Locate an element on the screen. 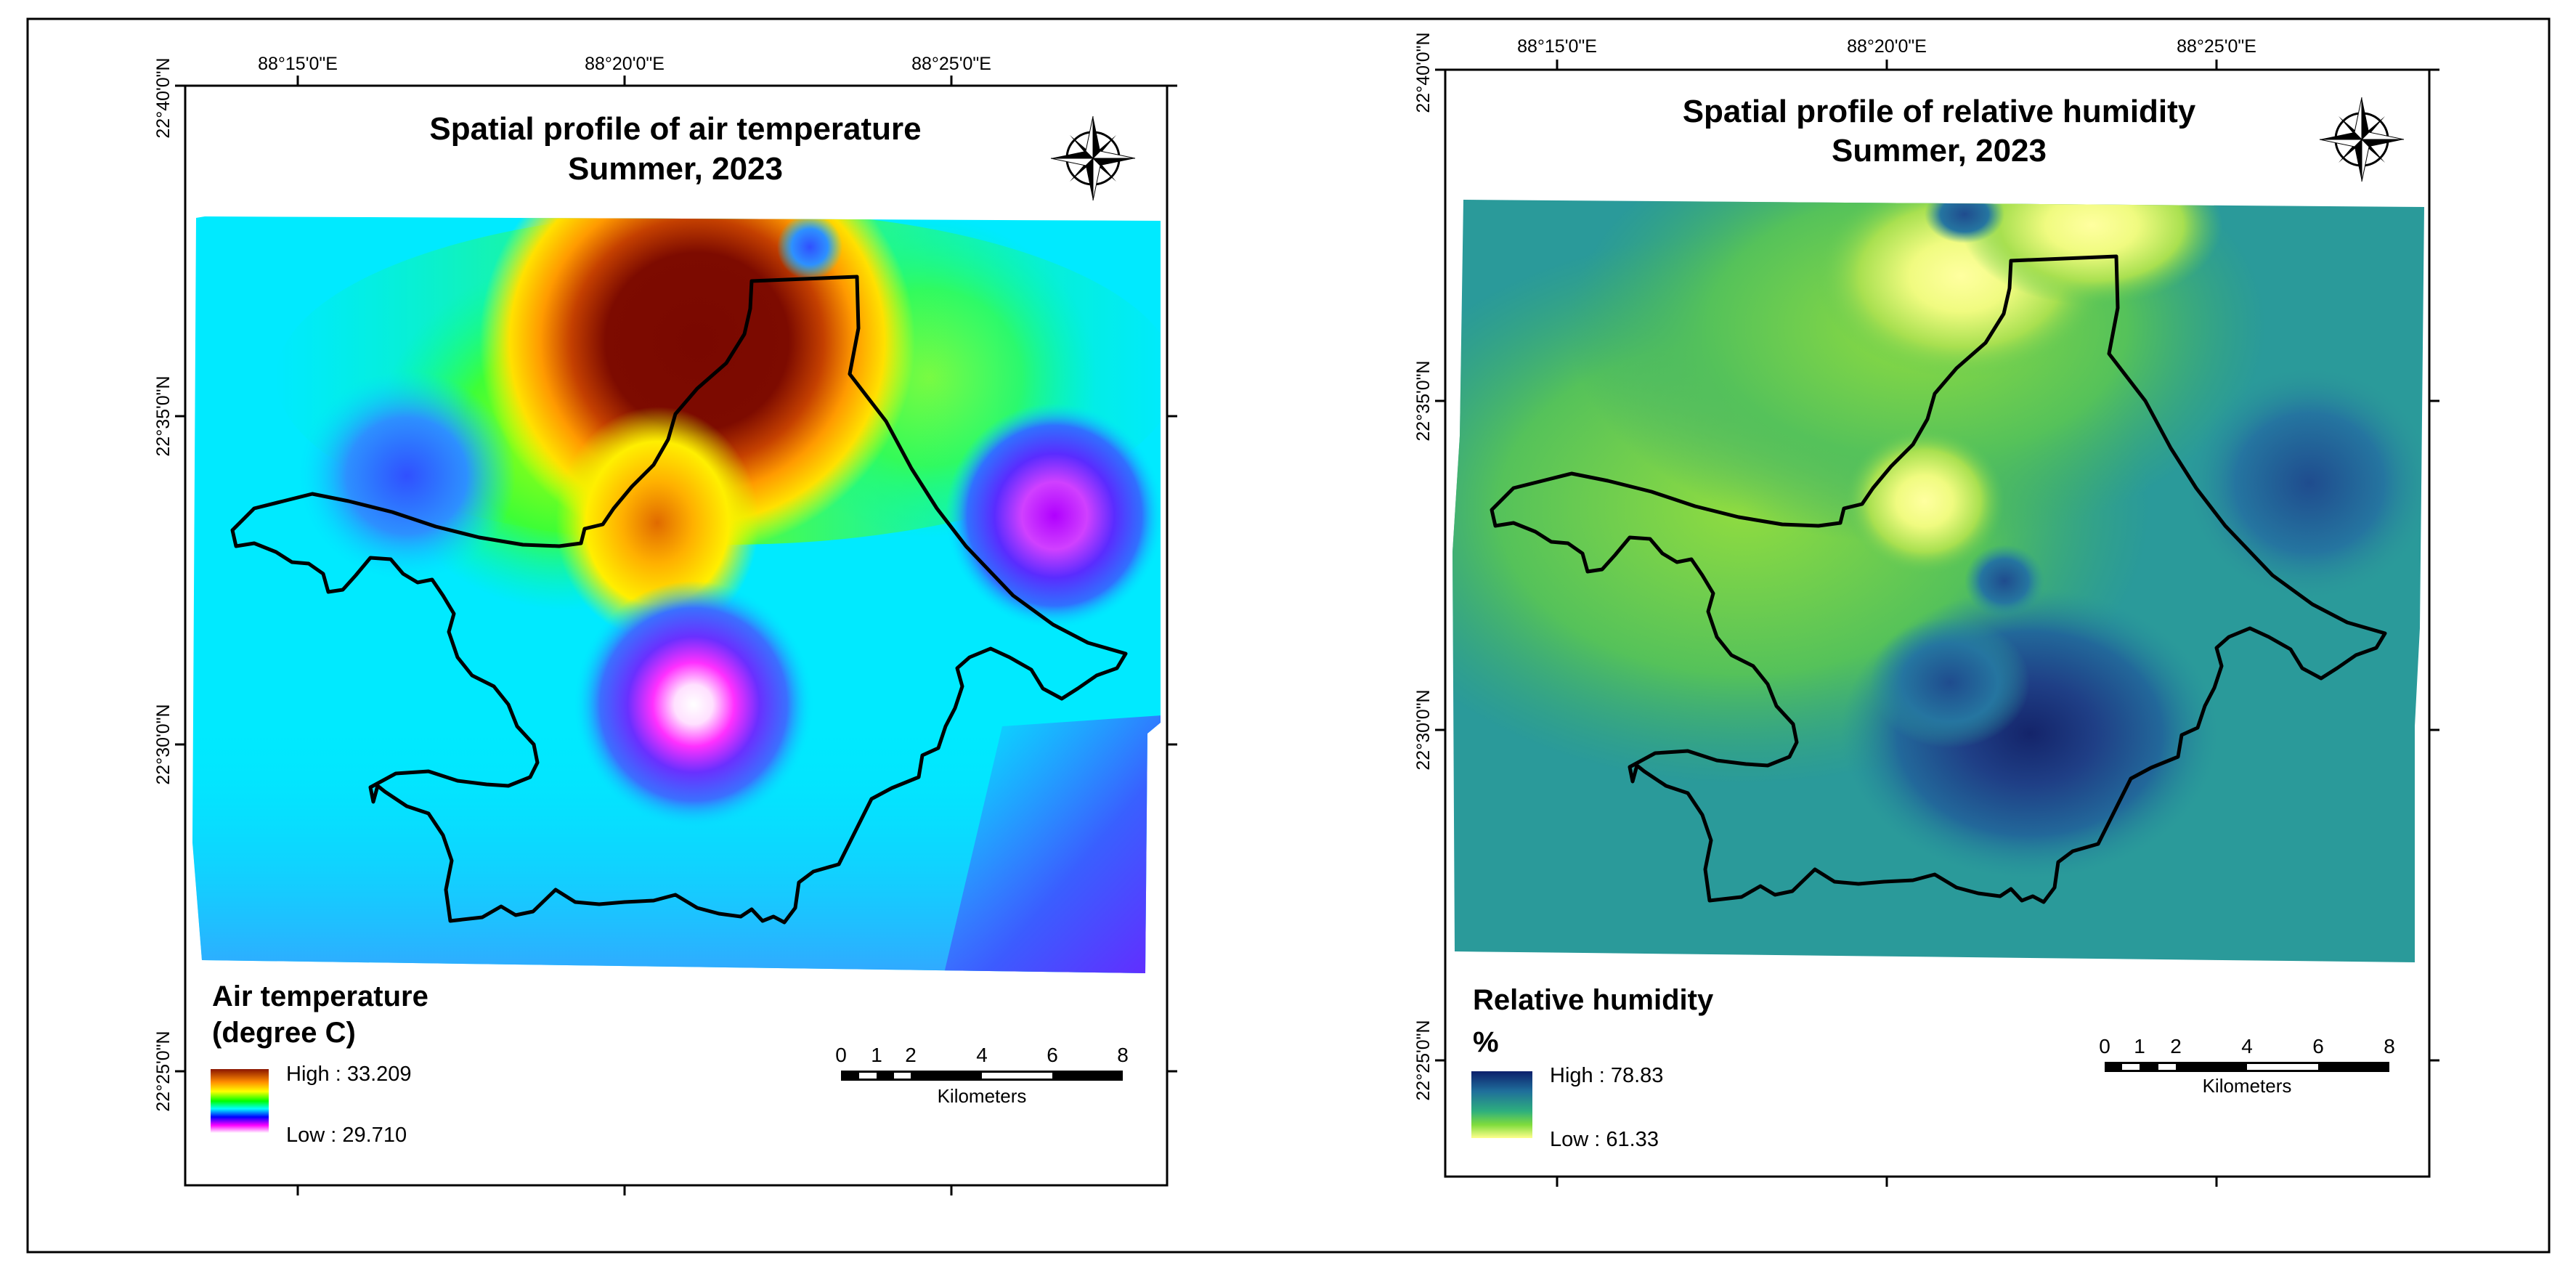 Image resolution: width=2576 pixels, height=1271 pixels. legend-low-label: Low : 29.710 is located at coordinates (346, 1135).